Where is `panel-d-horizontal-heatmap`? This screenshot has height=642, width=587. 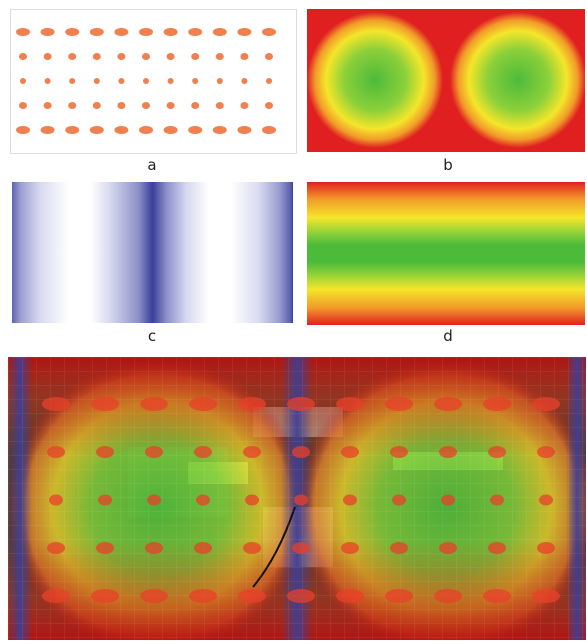 panel-d-horizontal-heatmap is located at coordinates (446, 253).